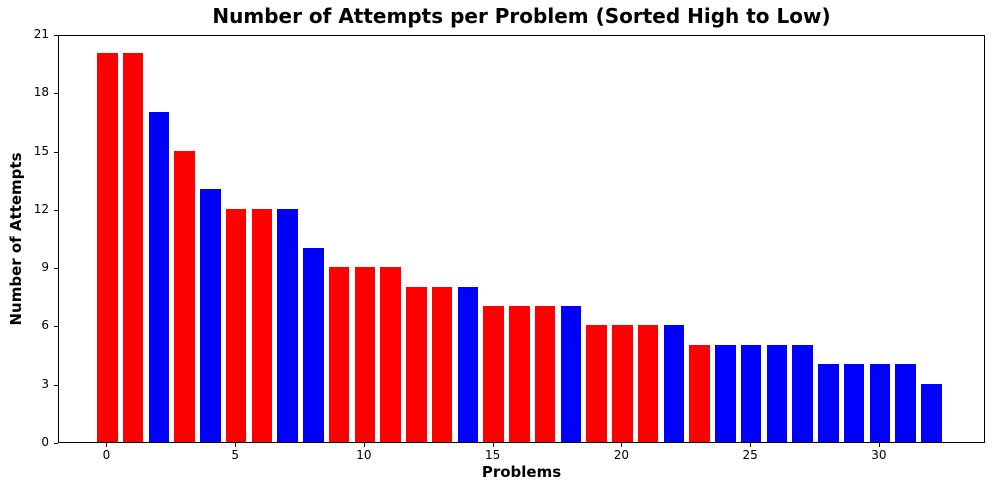  Describe the element at coordinates (41, 150) in the screenshot. I see `y-tick-label: 15` at that location.